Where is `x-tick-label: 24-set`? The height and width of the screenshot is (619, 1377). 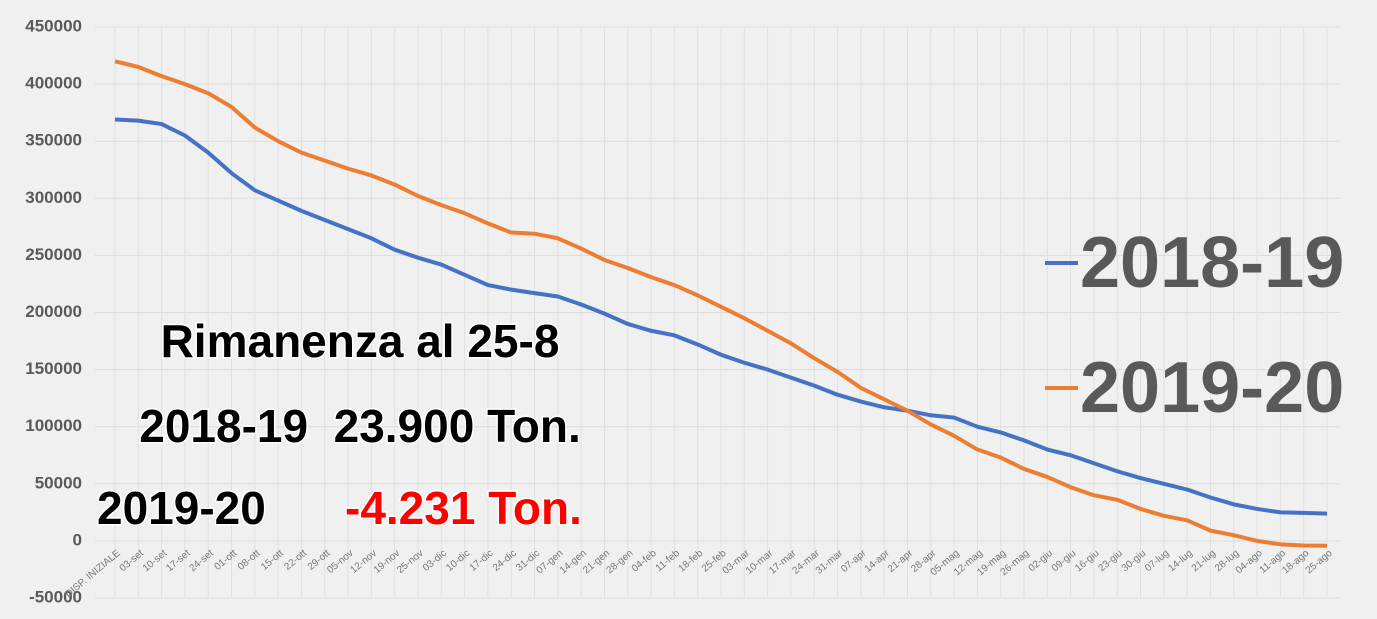
x-tick-label: 24-set is located at coordinates (201, 561).